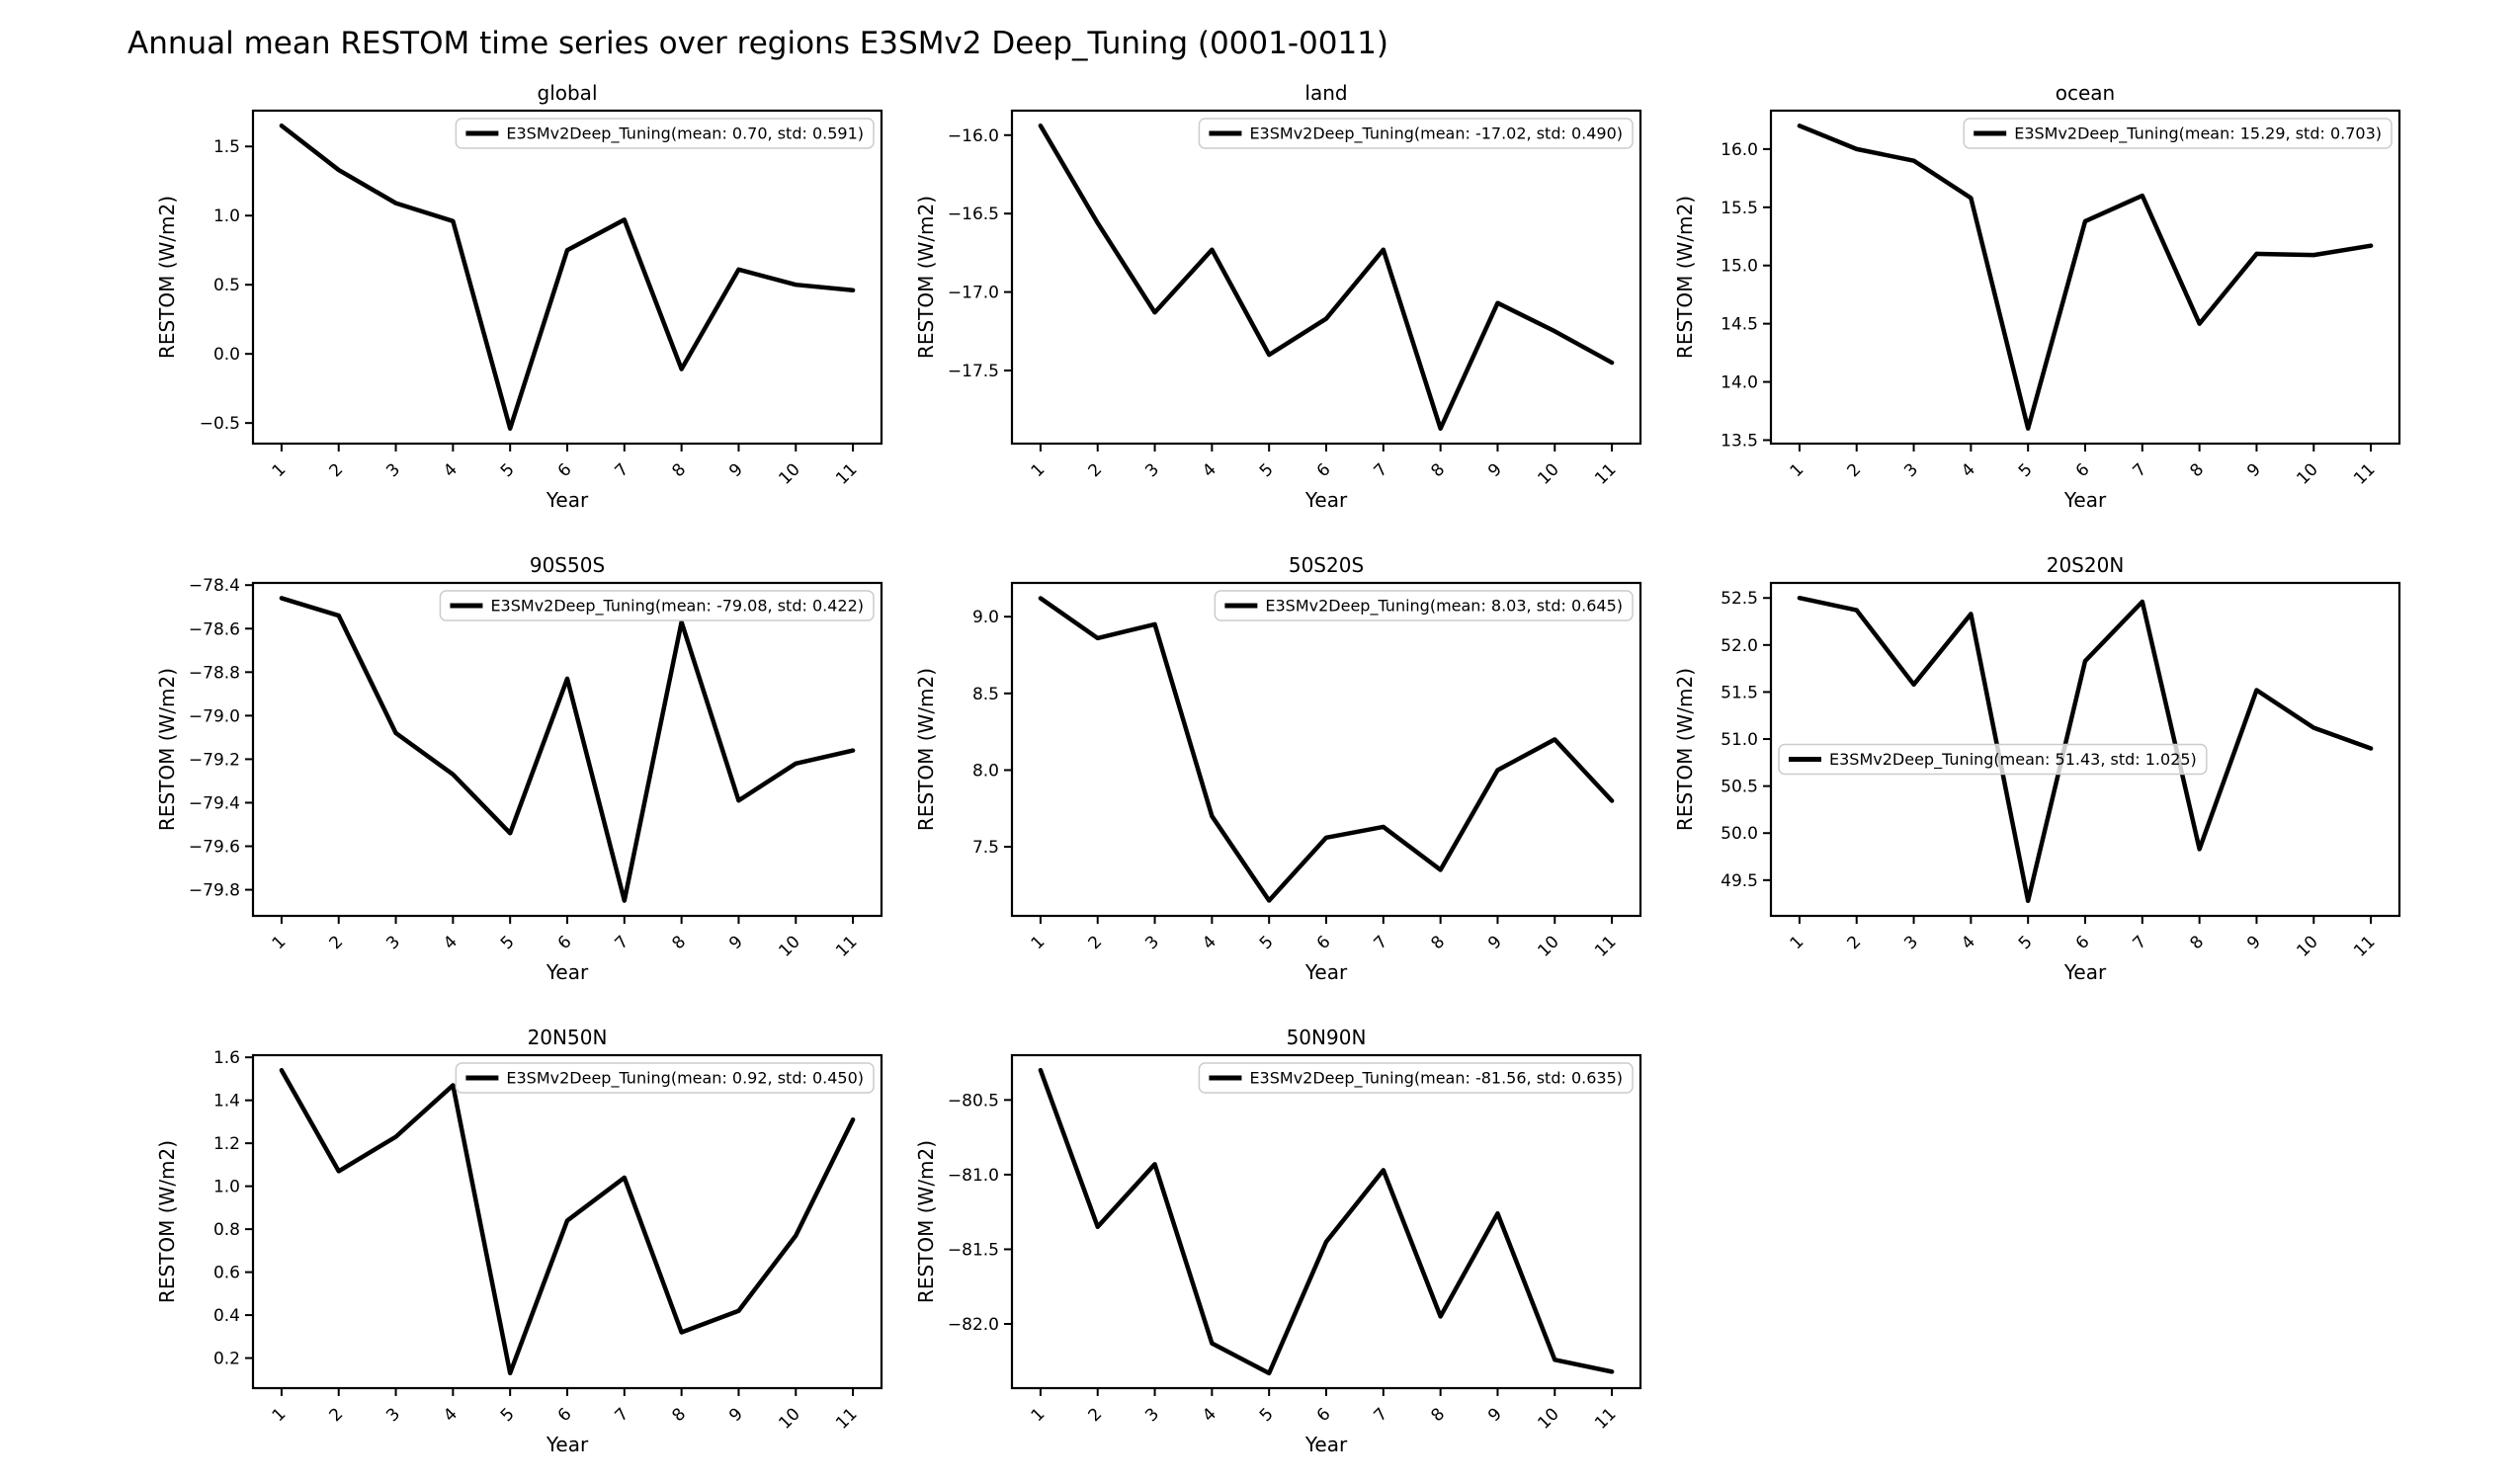  What do you see at coordinates (1739, 646) in the screenshot?
I see `y-tick-label: 52.0` at bounding box center [1739, 646].